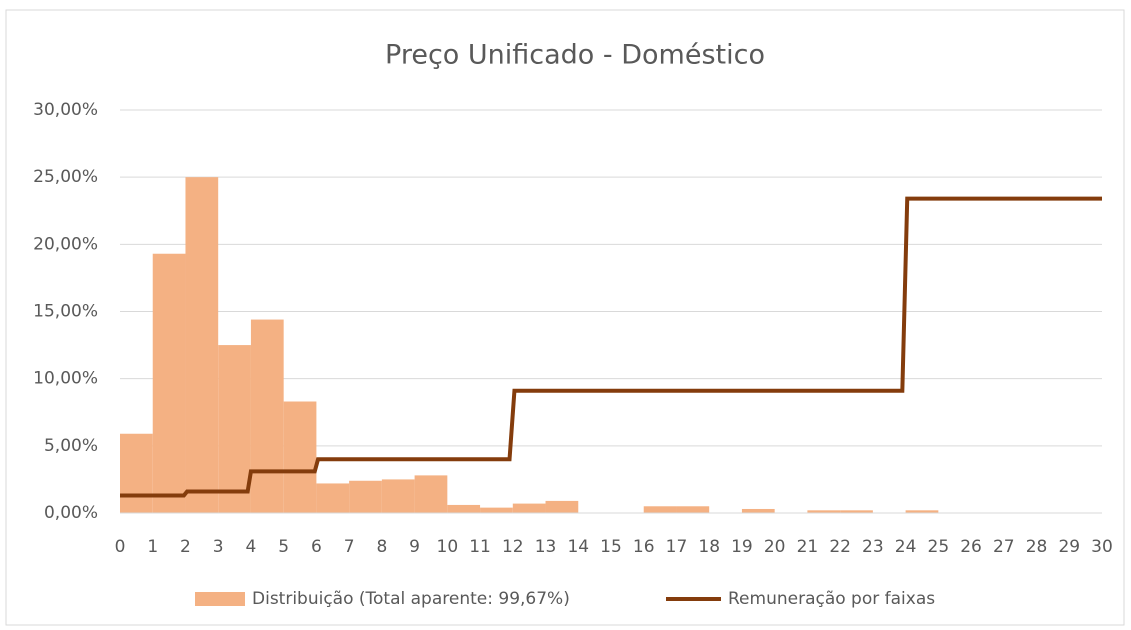 Image resolution: width=1131 pixels, height=630 pixels. I want to click on x-tick-label: 18, so click(709, 547).